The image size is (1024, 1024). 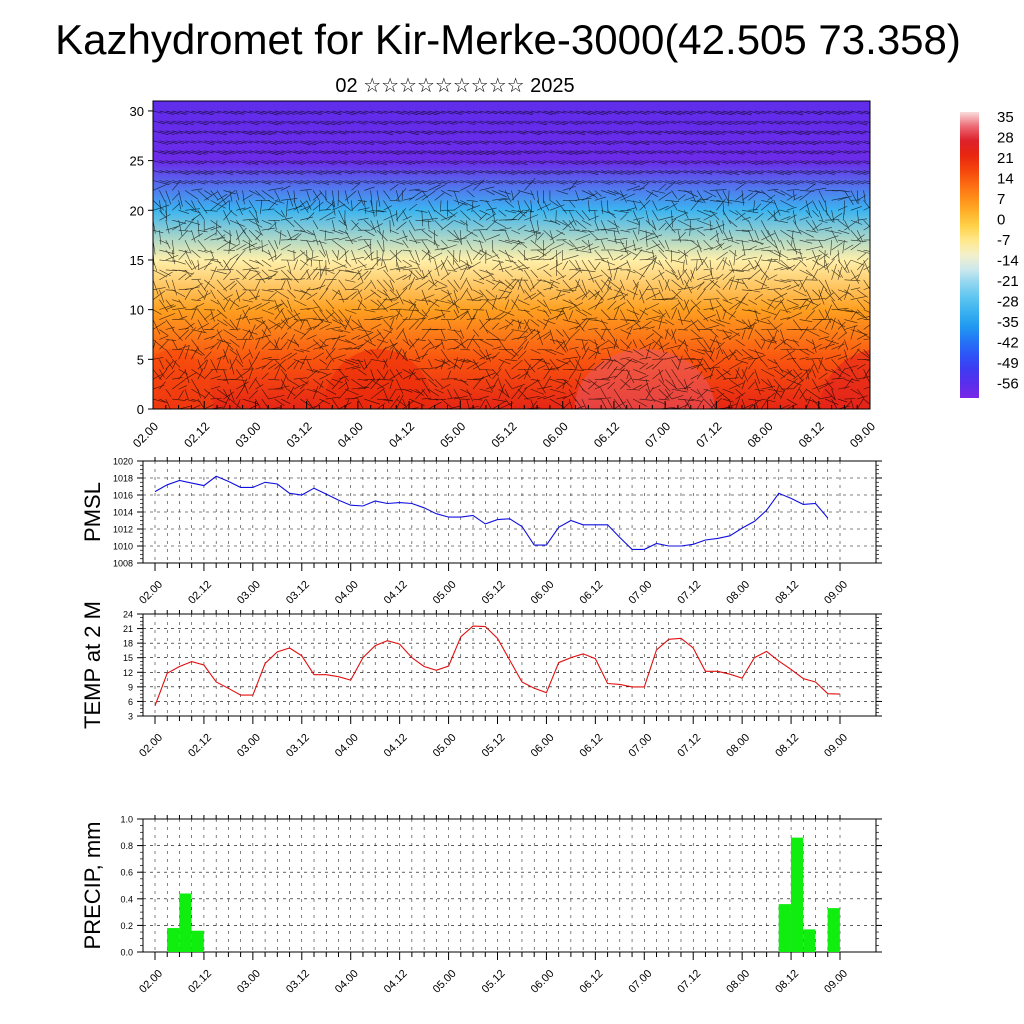 I want to click on y-tick-label: 18, so click(x=128, y=644).